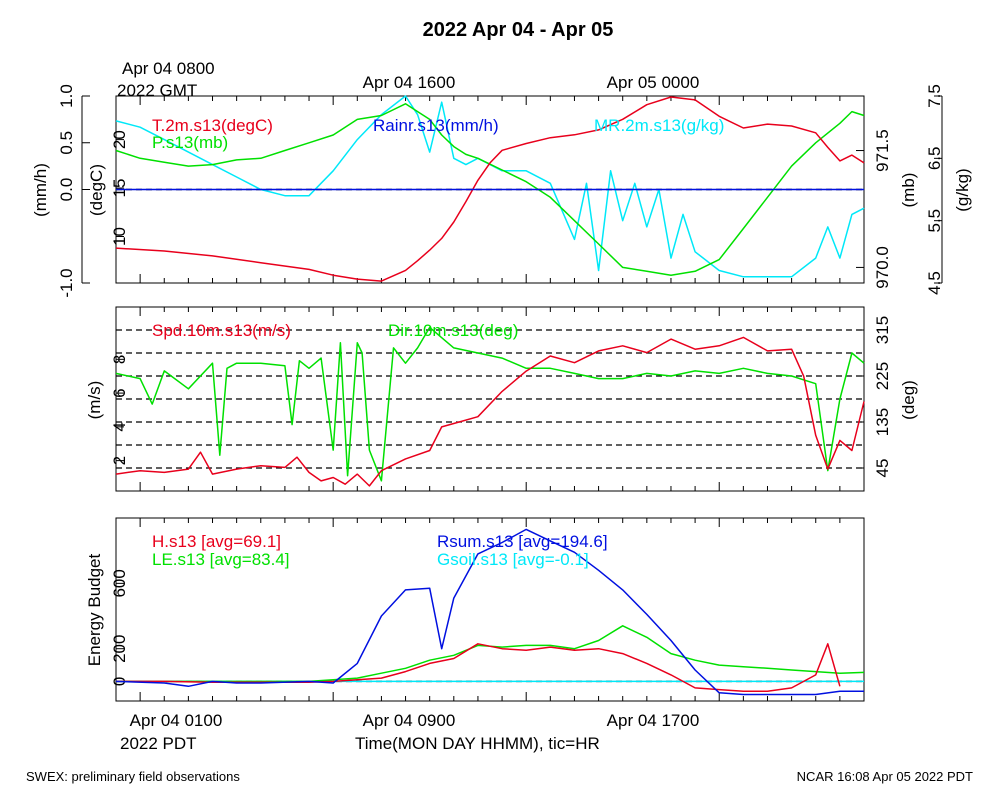  I want to click on panel-1-left-outer-tick-label: -1.0, so click(66, 282).